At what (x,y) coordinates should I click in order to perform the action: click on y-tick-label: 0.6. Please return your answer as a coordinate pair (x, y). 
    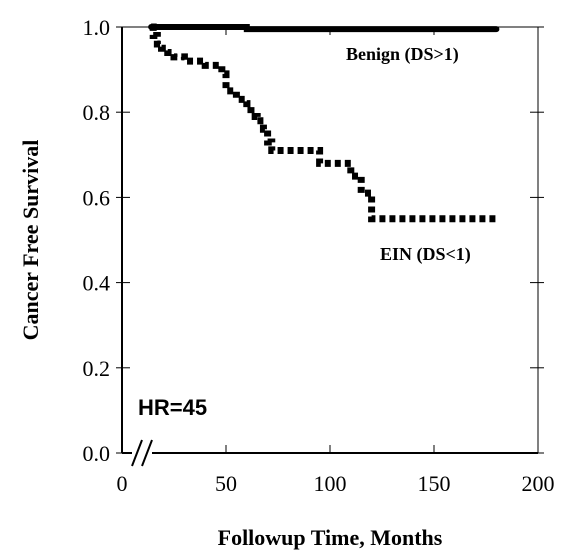
    Looking at the image, I should click on (97, 197).